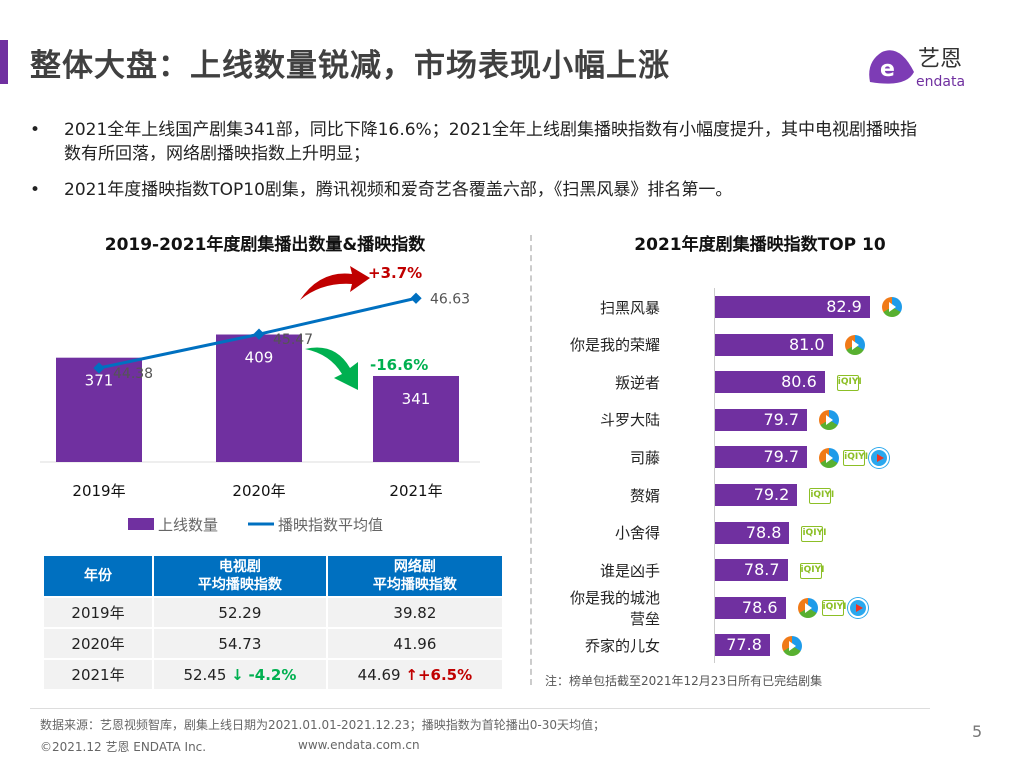  What do you see at coordinates (395, 273) in the screenshot?
I see `annotation-up: +3.7%` at bounding box center [395, 273].